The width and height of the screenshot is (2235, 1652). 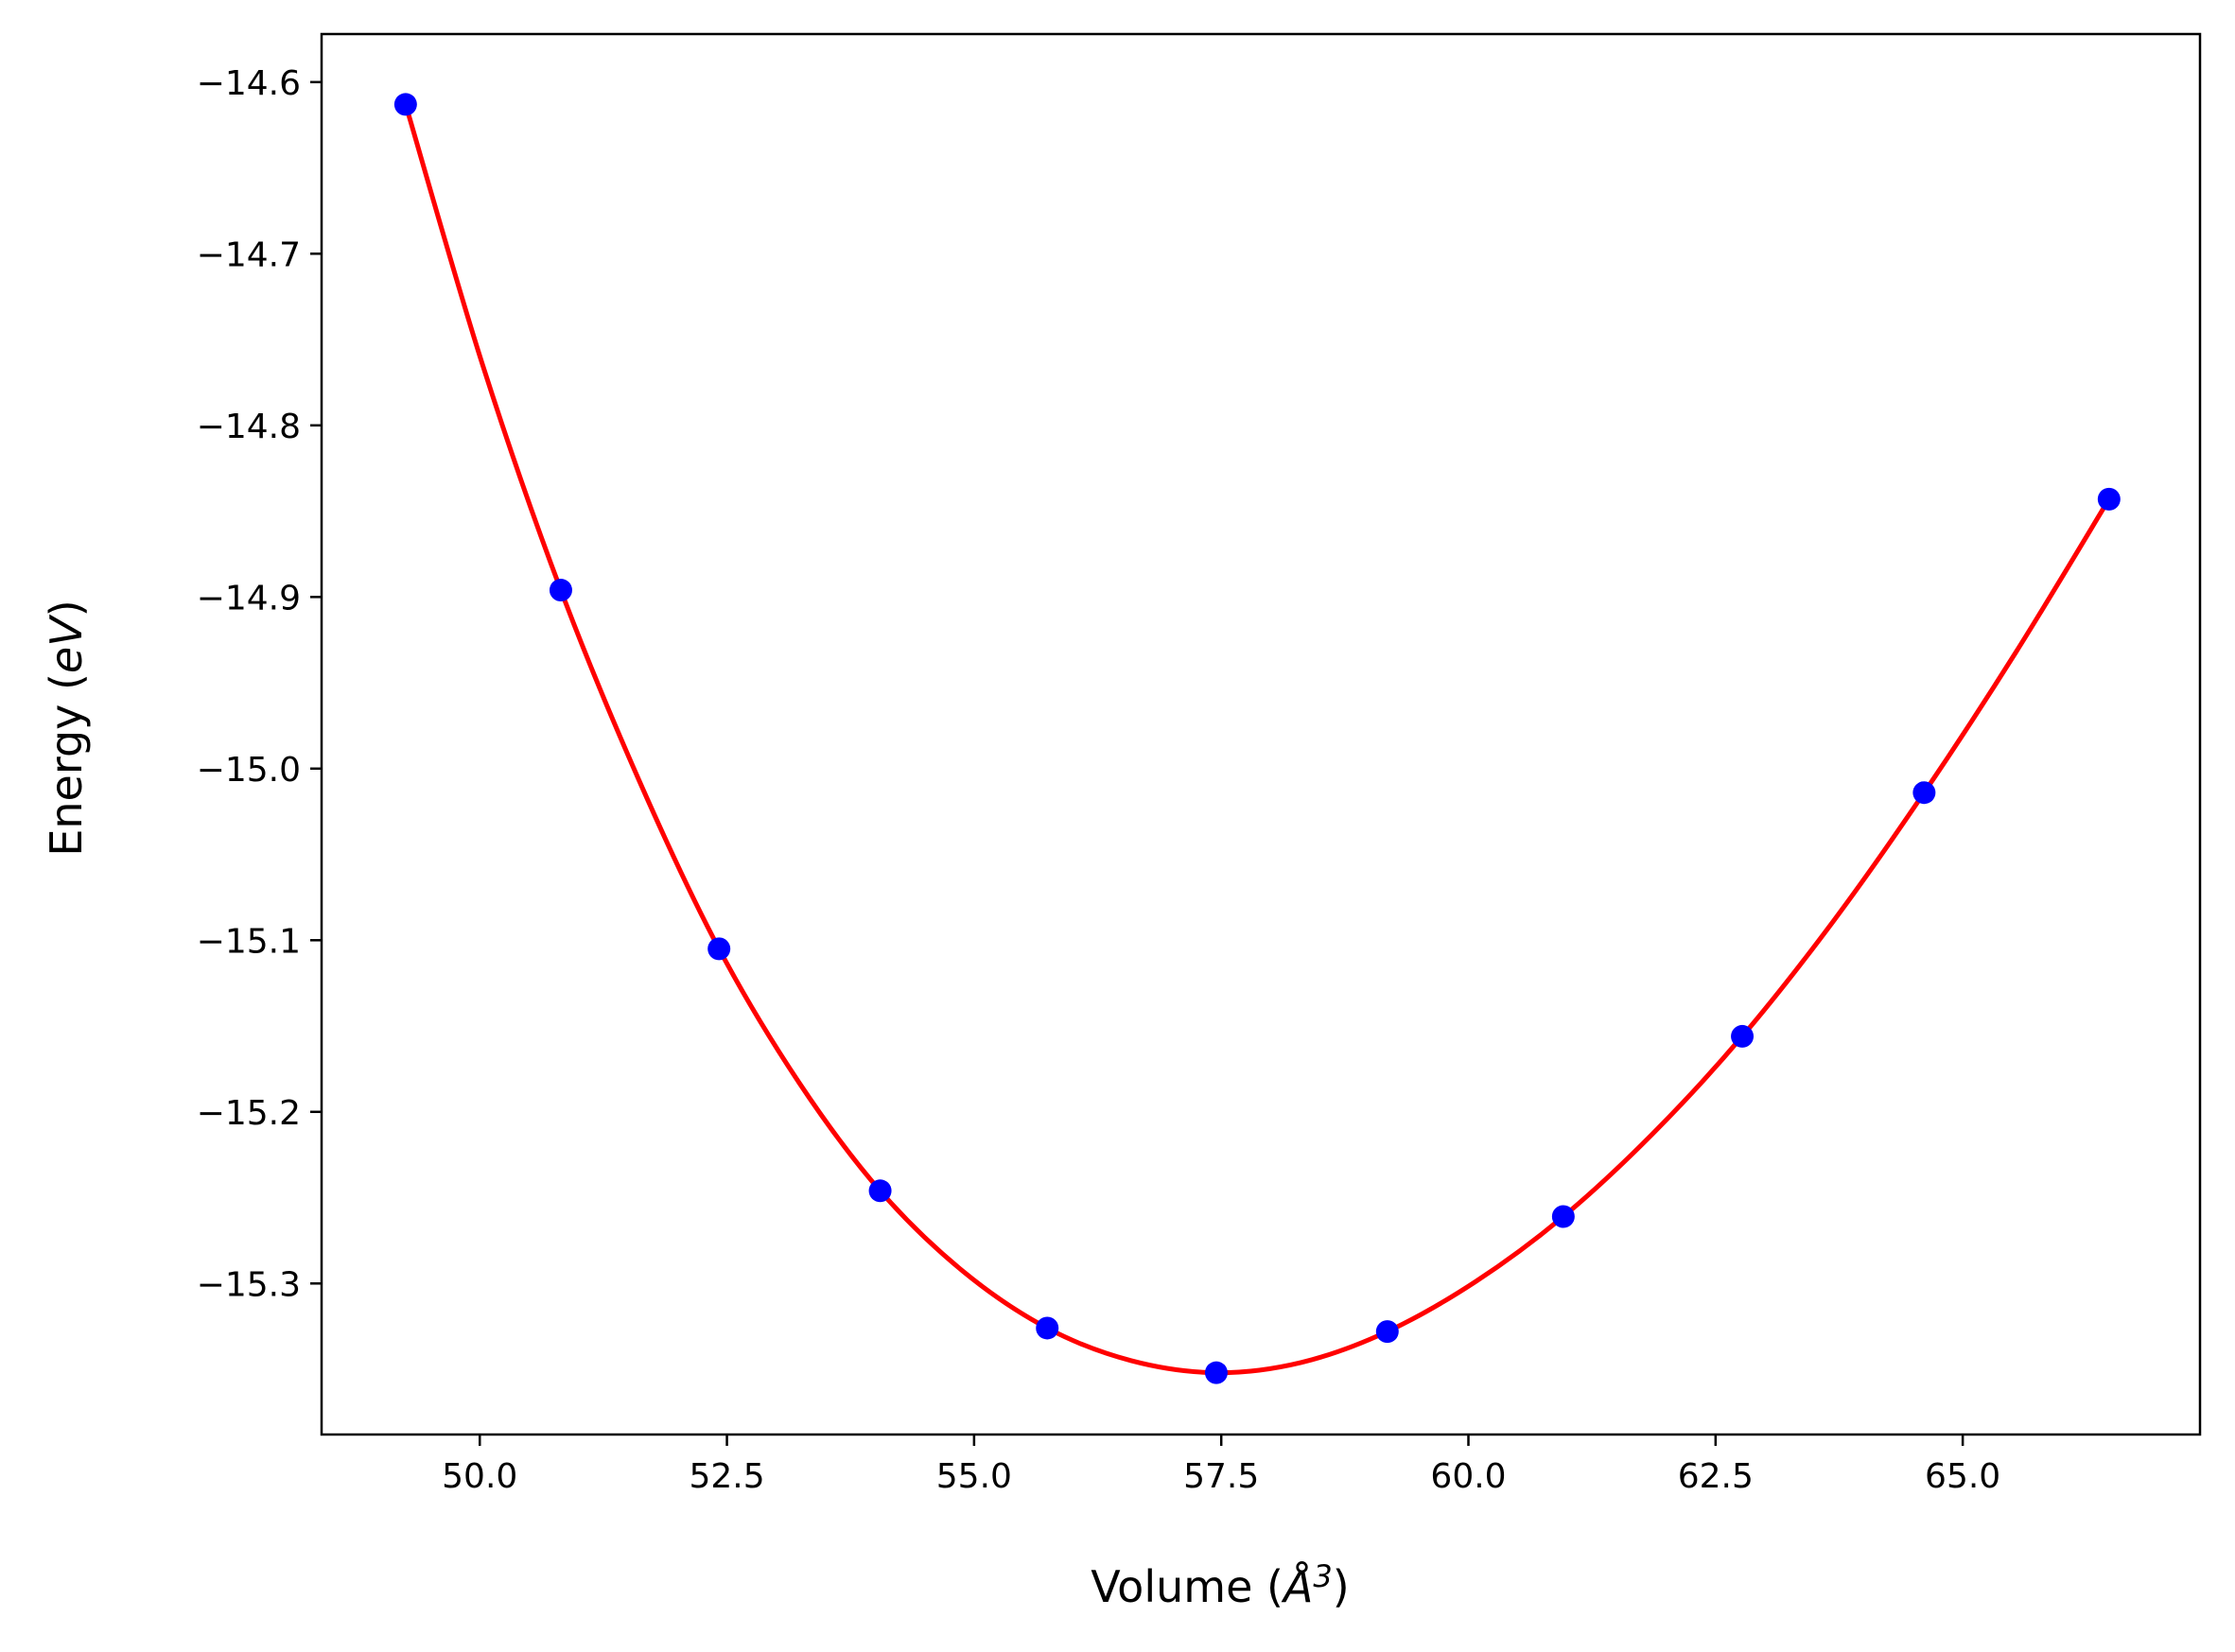 What do you see at coordinates (1716, 1476) in the screenshot?
I see `x-tick-label: 62.5` at bounding box center [1716, 1476].